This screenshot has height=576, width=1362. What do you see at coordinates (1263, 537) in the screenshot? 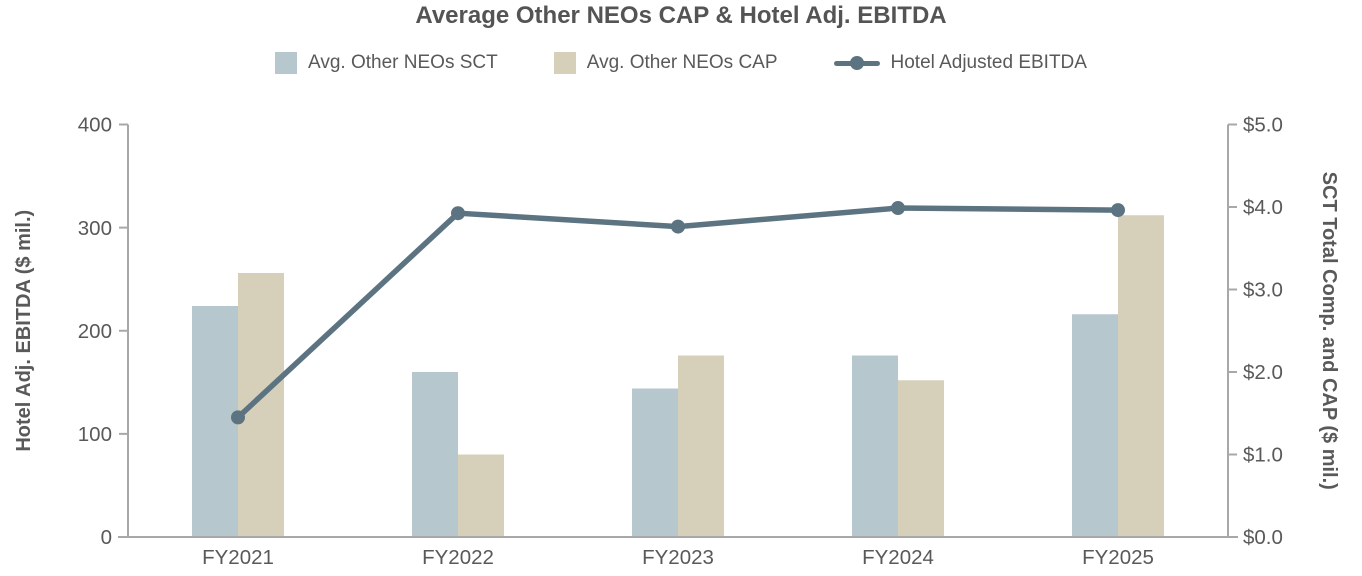
I see `right-tick-label-$0.0: $0.0` at bounding box center [1263, 537].